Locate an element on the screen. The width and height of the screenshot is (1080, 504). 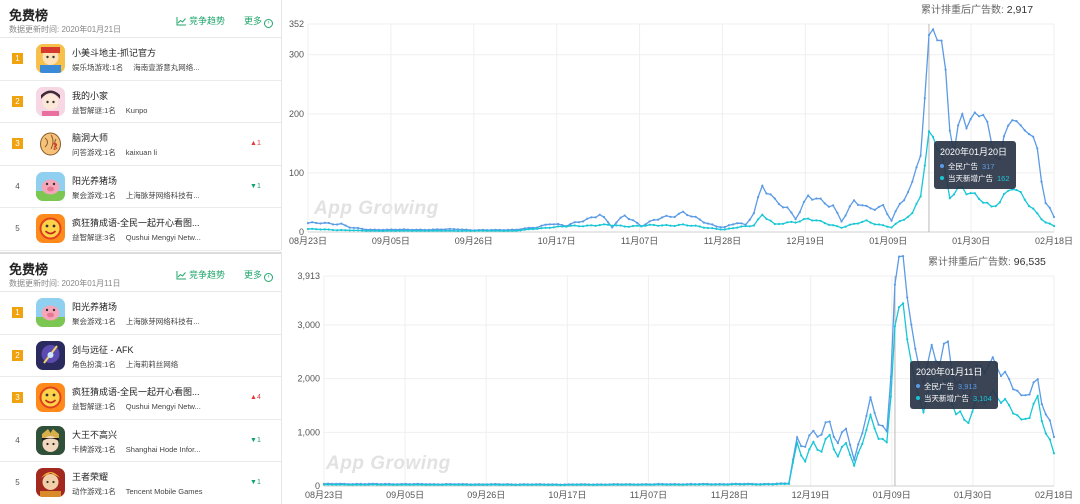
rank-row: 2 剑与远征 - AFK 角色扮演:1名 上海莉莉丝网络 is located at coordinates (140, 356).